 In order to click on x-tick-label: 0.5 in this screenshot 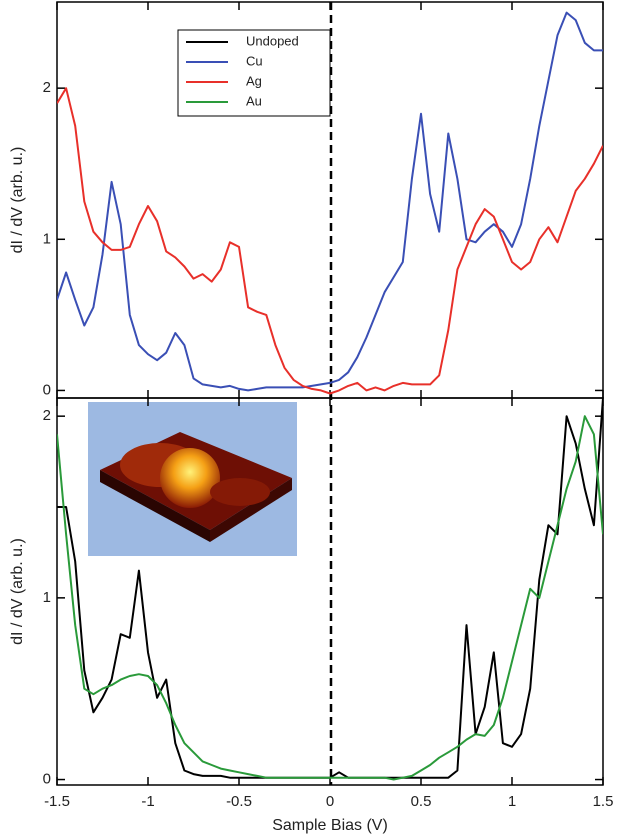, I will do `click(421, 801)`.